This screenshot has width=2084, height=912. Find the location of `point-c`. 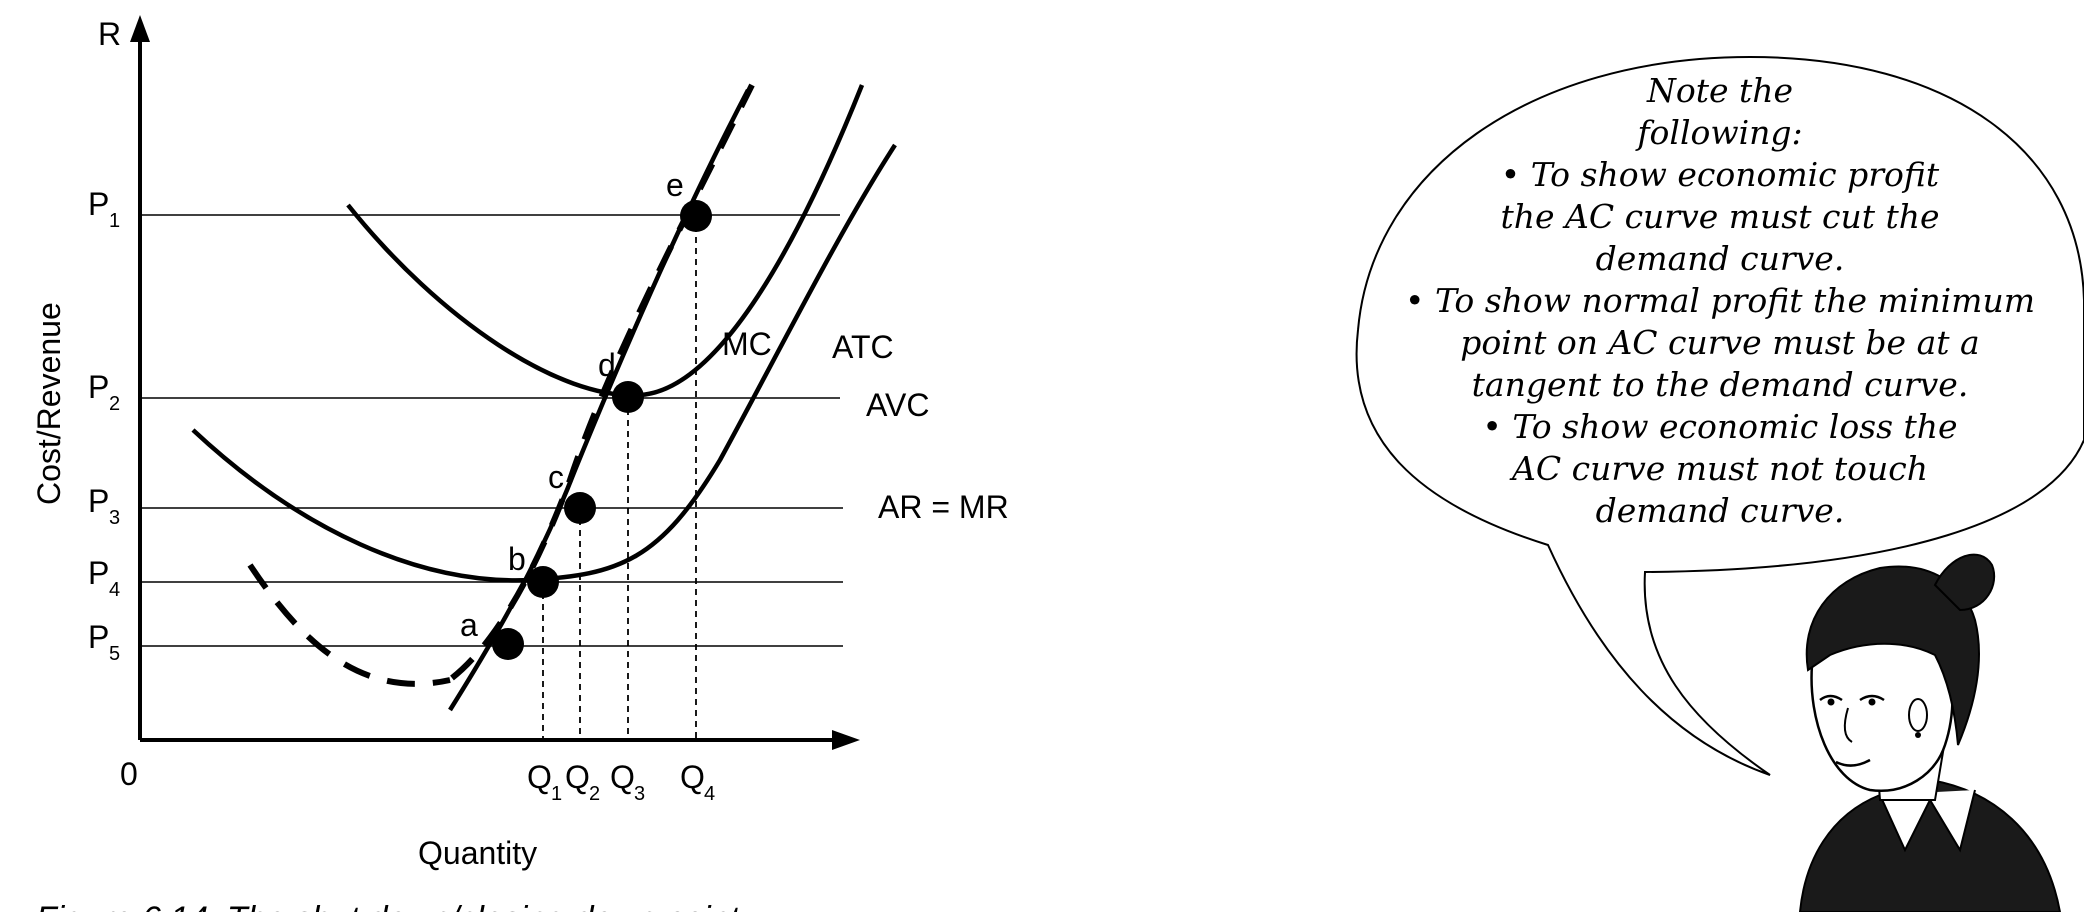

point-c is located at coordinates (580, 508).